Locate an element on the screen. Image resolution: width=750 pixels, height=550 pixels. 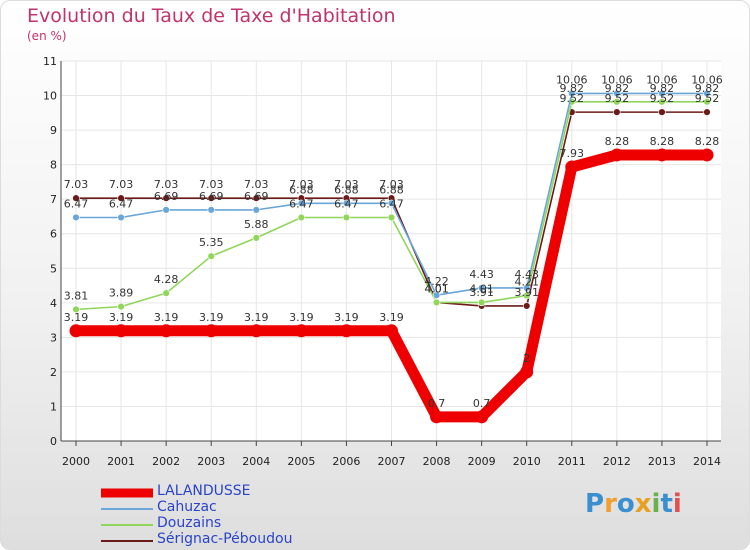
legend-label: Douzains is located at coordinates (189, 523).